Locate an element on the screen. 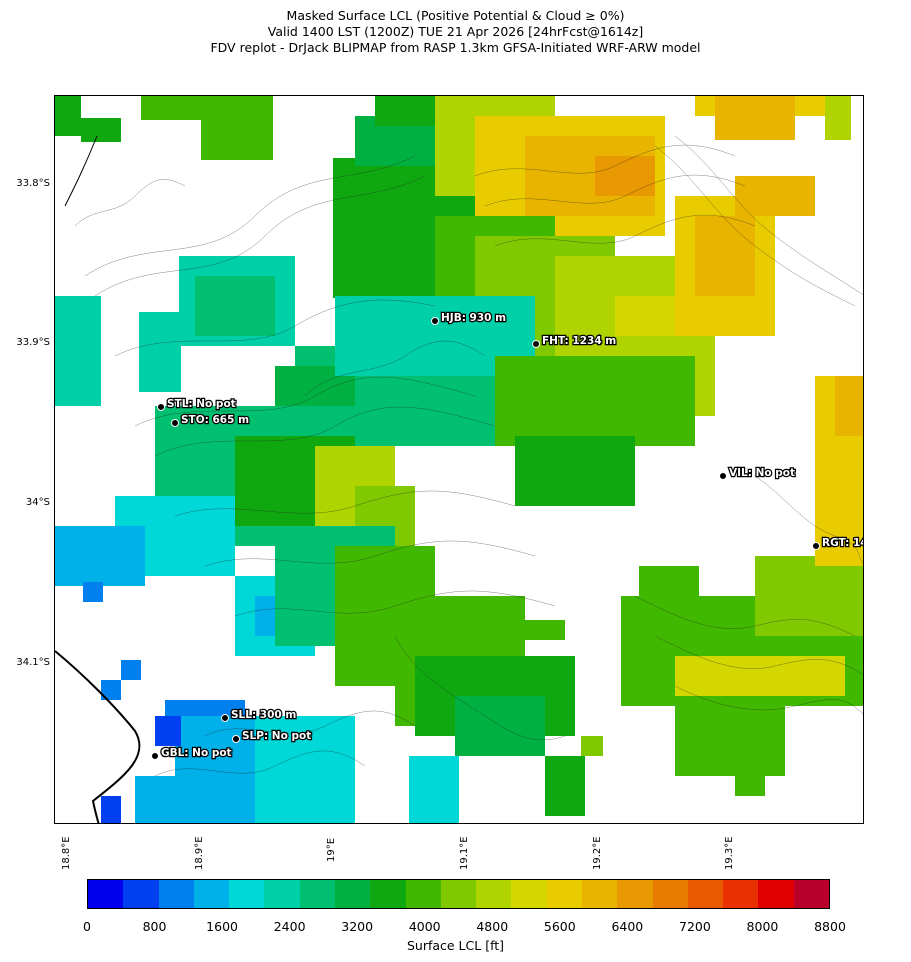  station-dot-vil is located at coordinates (723, 476).